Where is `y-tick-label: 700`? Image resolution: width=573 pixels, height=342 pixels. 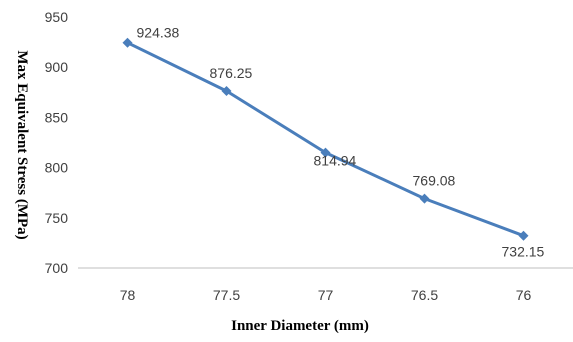 y-tick-label: 700 is located at coordinates (57, 268).